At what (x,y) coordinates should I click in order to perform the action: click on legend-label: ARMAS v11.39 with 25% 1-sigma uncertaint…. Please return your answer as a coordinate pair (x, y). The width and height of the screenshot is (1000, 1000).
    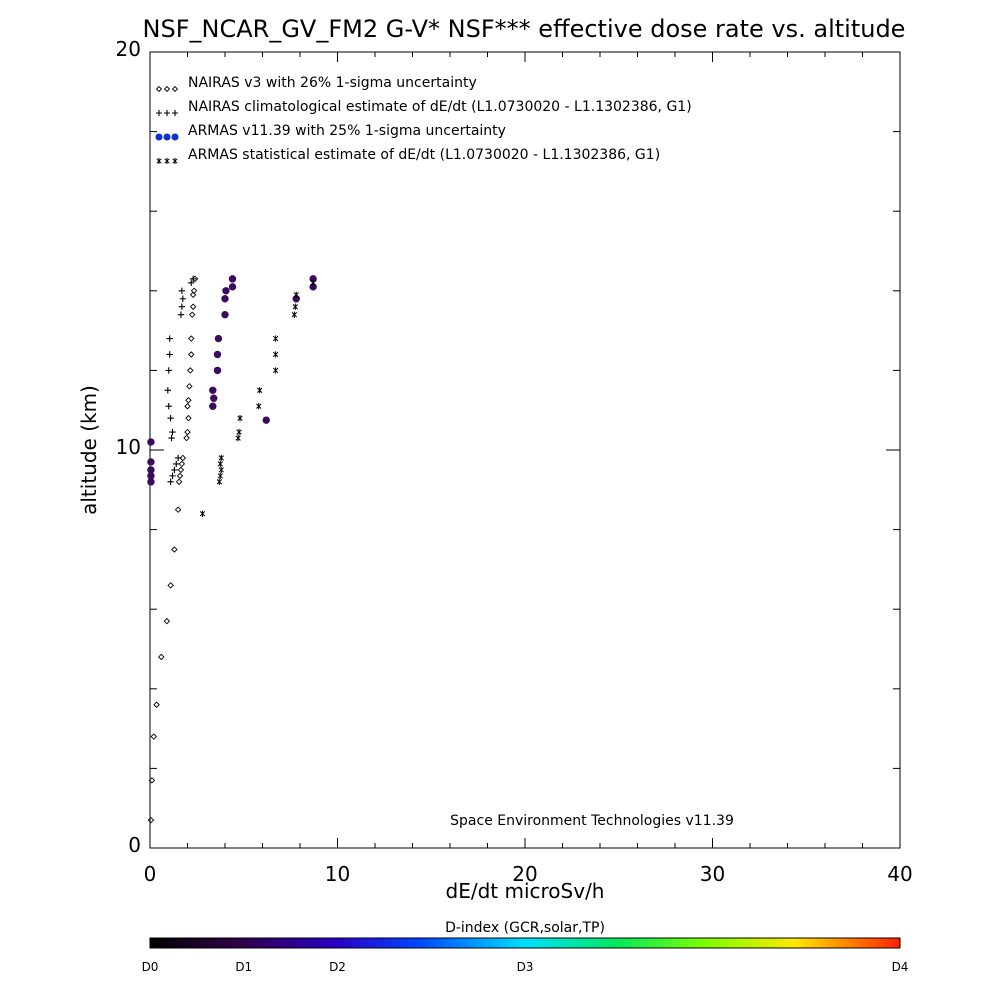
    Looking at the image, I should click on (347, 131).